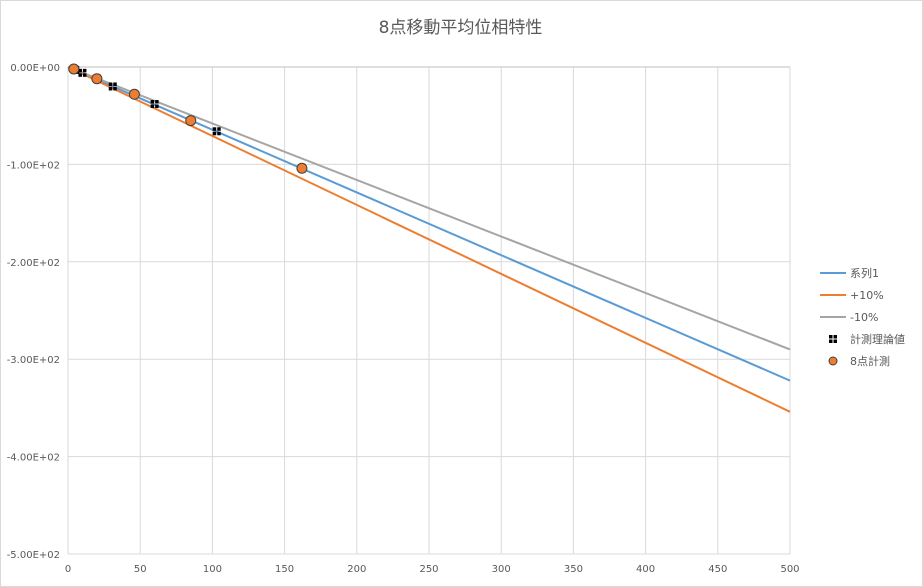  What do you see at coordinates (573, 569) in the screenshot?
I see `x-tick-label: 350` at bounding box center [573, 569].